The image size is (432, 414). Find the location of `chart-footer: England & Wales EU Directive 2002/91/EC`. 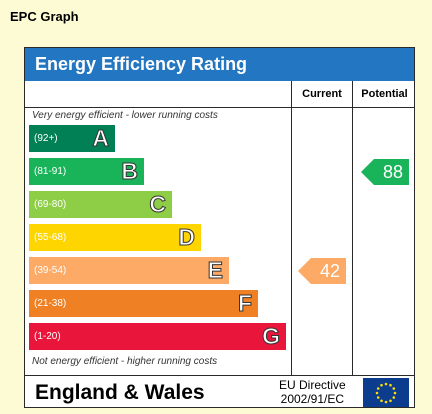

chart-footer: England & Wales EU Directive 2002/91/EC is located at coordinates (219, 391).